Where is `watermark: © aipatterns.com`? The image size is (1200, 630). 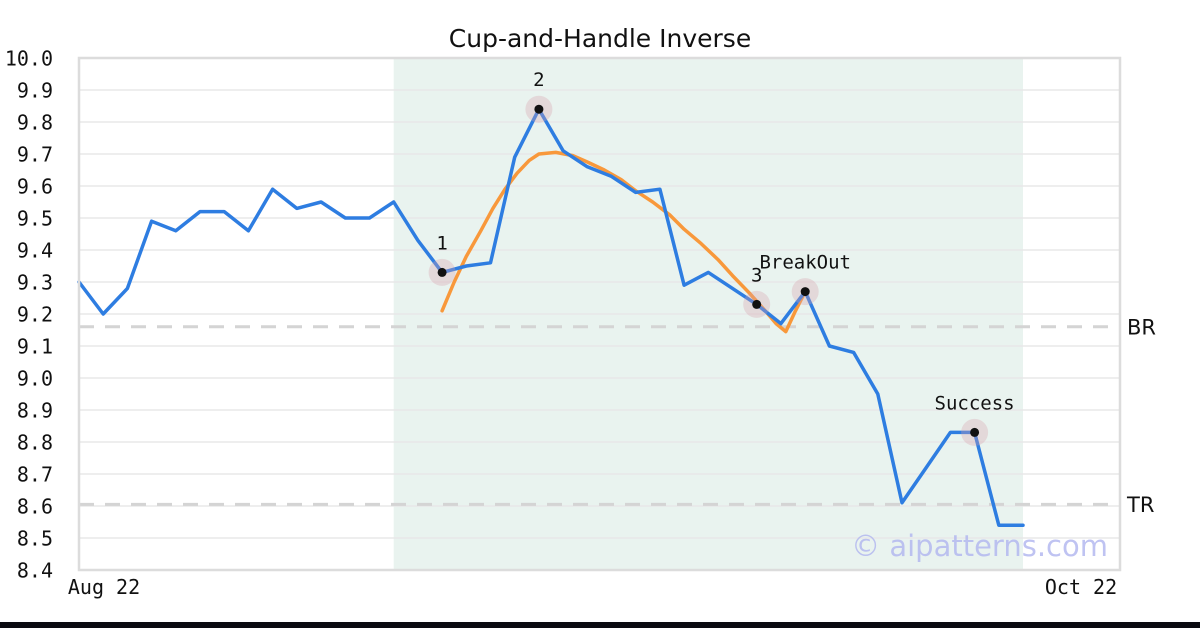 watermark: © aipatterns.com is located at coordinates (979, 546).